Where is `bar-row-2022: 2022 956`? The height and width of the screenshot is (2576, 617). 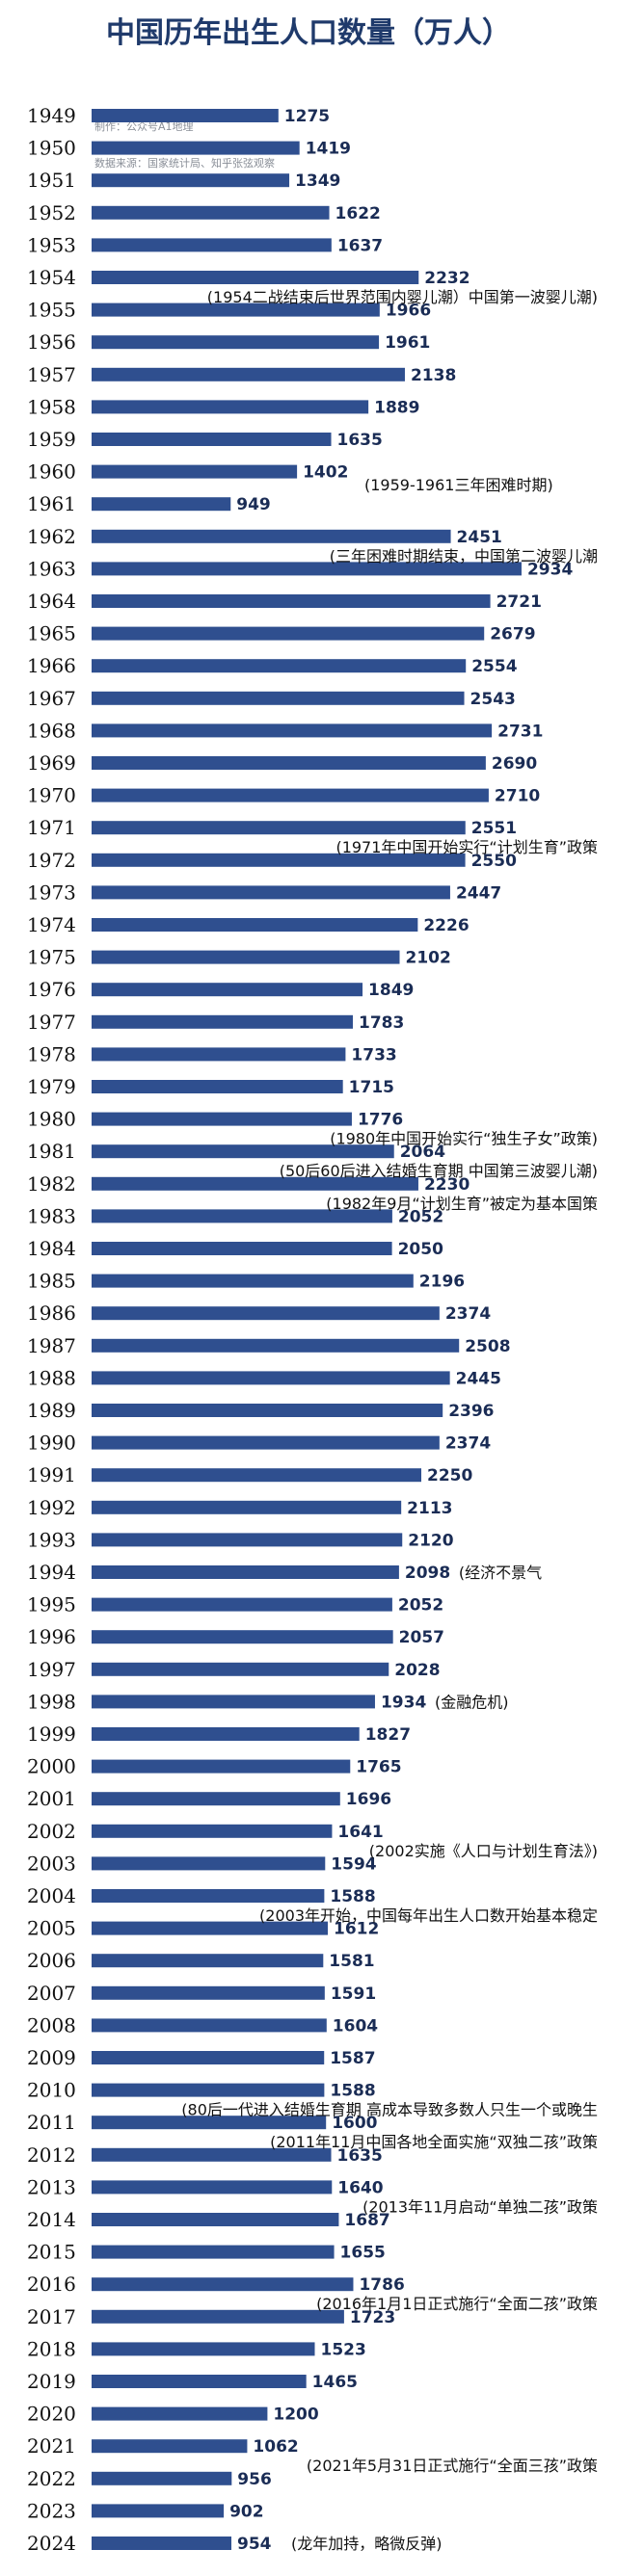 bar-row-2022: 2022 956 is located at coordinates (150, 2479).